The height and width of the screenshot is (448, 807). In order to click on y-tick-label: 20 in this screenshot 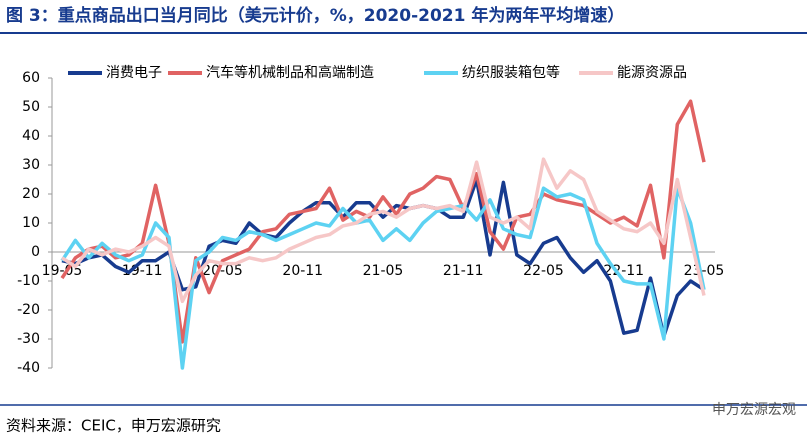, I will do `click(31, 194)`.